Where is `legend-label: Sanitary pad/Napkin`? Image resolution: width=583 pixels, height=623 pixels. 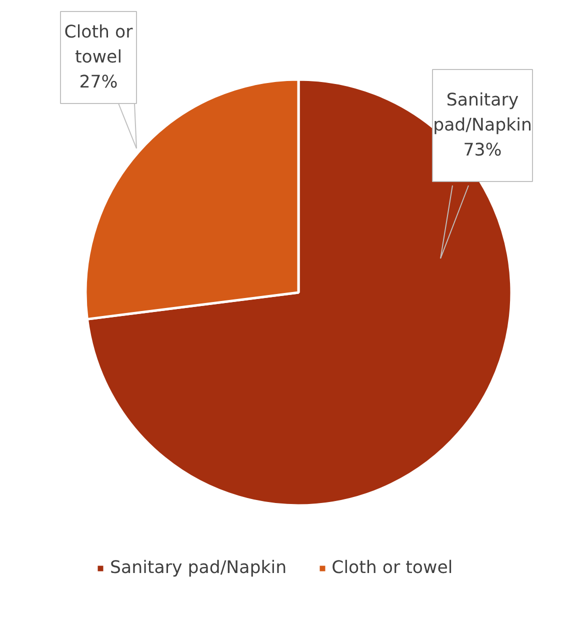
legend-label: Sanitary pad/Napkin is located at coordinates (198, 568).